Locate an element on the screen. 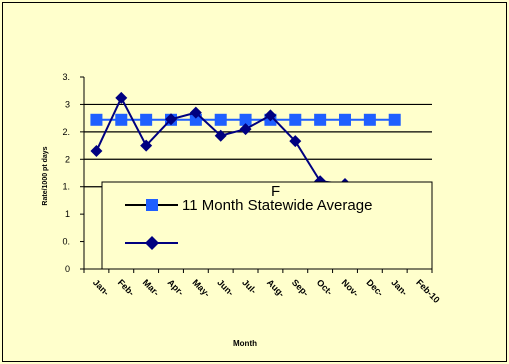 This screenshot has width=509, height=364. y-axis-label: Rate/1000 pt days is located at coordinates (45, 175).